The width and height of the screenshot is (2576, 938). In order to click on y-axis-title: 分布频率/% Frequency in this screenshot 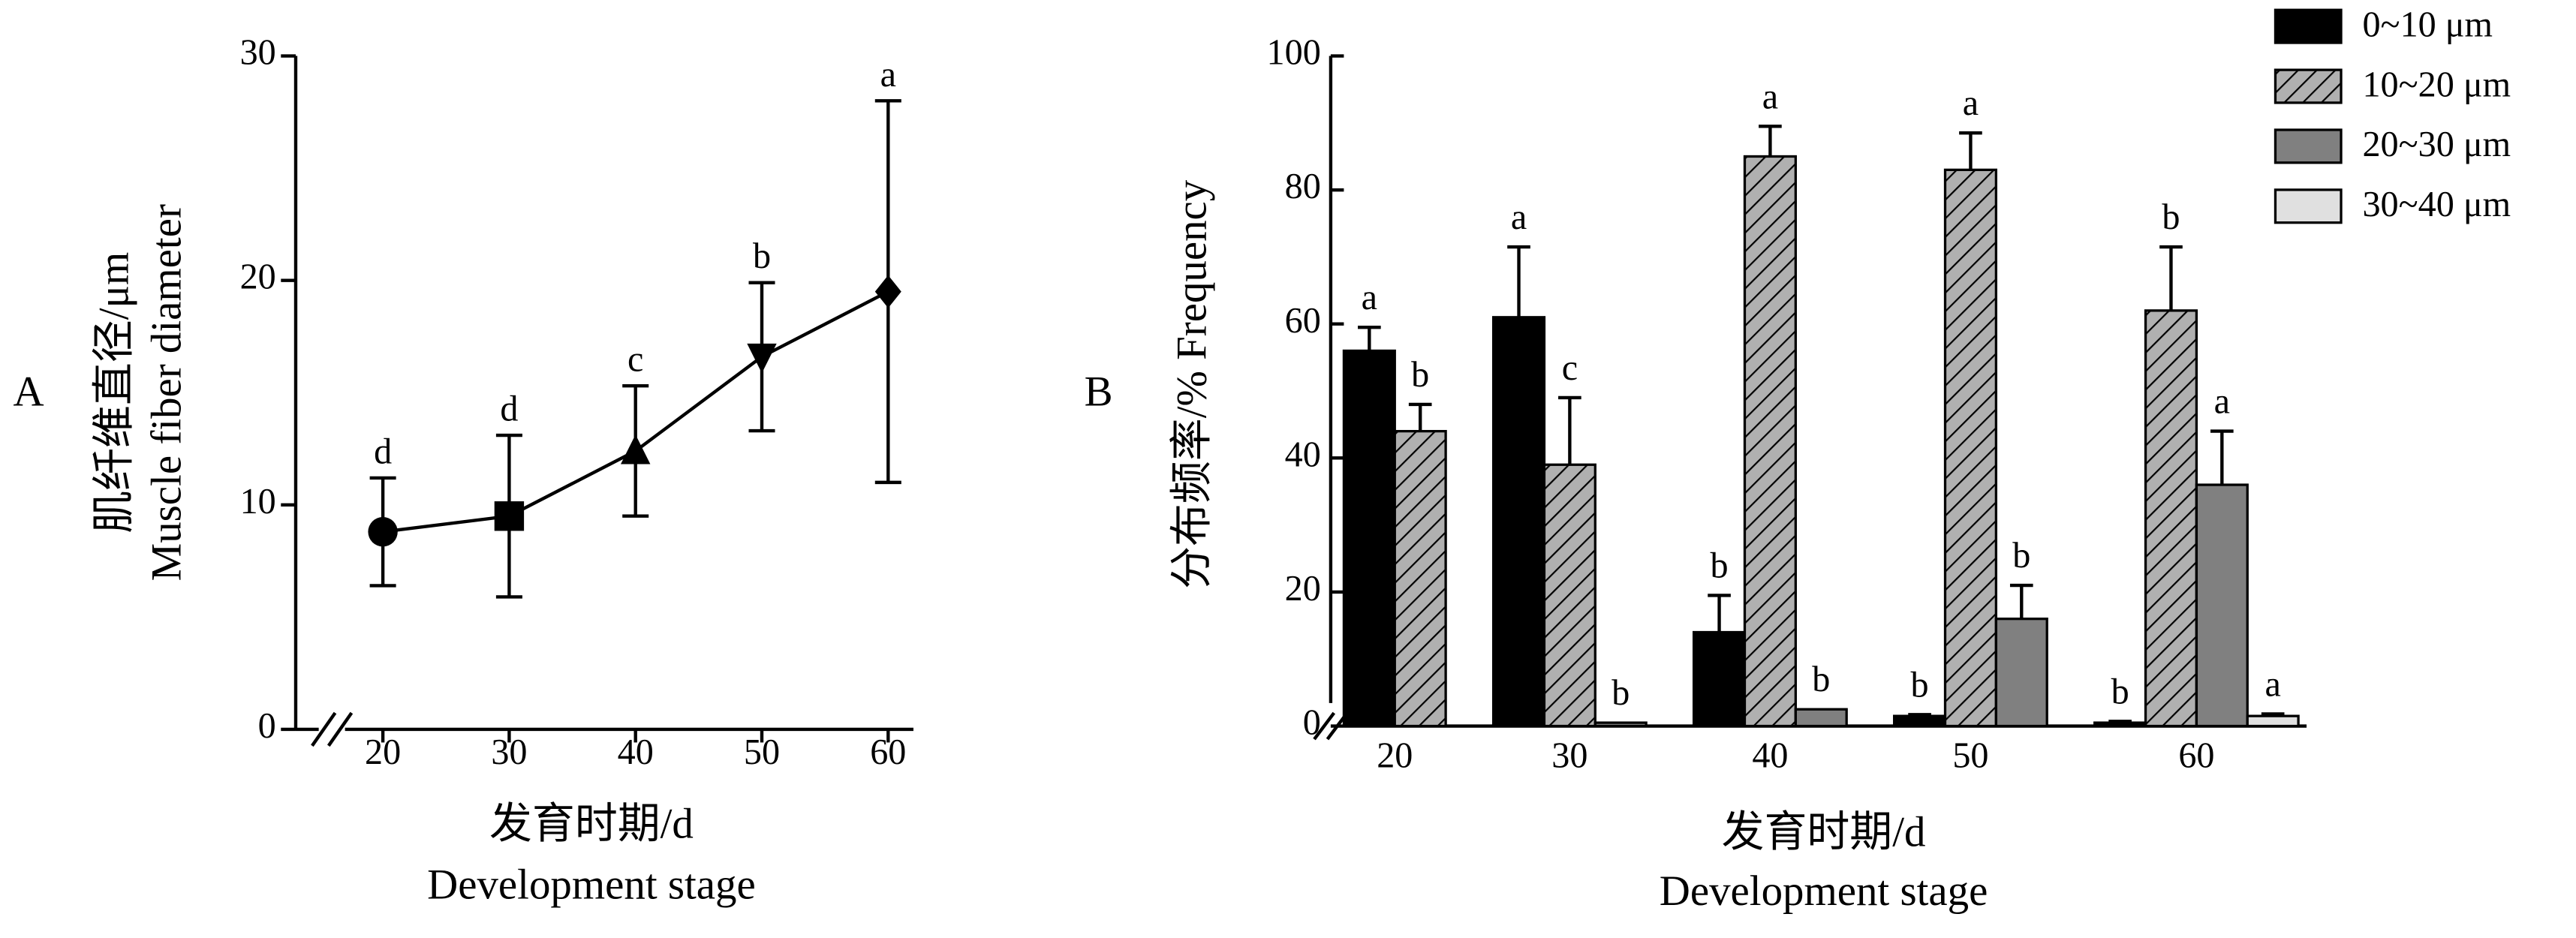, I will do `click(1191, 384)`.